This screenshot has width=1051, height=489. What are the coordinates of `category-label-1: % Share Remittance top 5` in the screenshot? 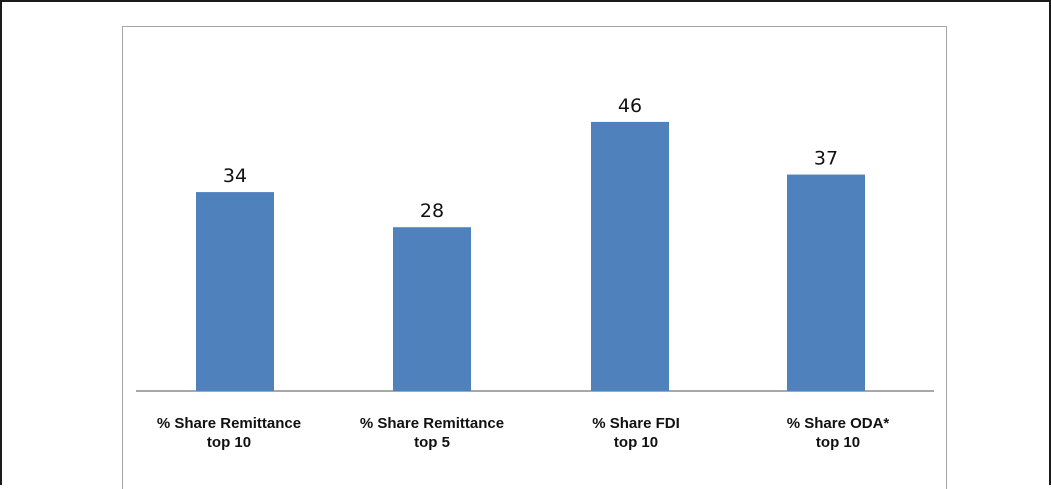 It's located at (432, 433).